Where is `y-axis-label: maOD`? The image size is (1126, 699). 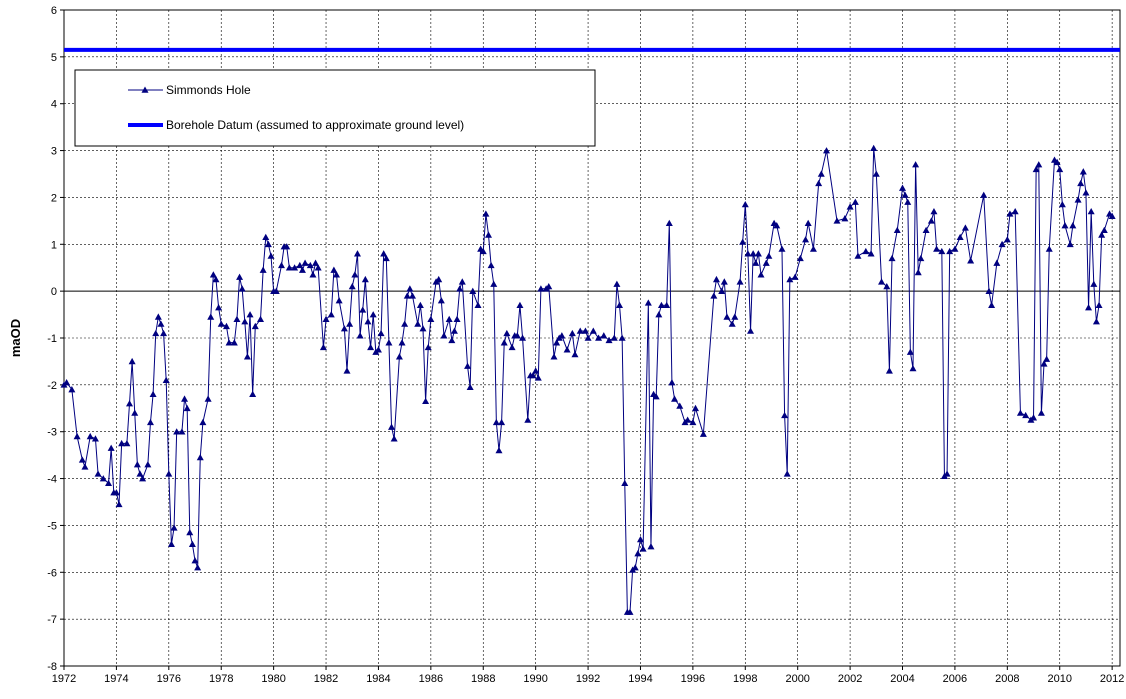 y-axis-label: maOD is located at coordinates (15, 338).